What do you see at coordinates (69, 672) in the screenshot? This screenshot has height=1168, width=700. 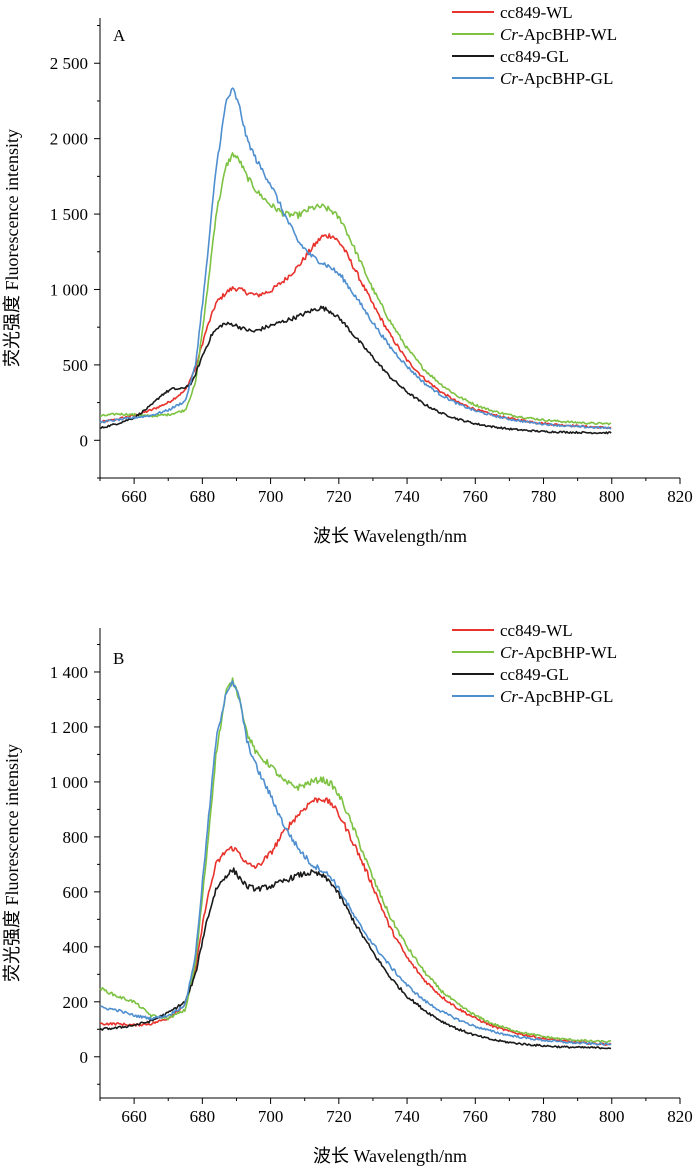 I see `y-tick-label: 1 400` at bounding box center [69, 672].